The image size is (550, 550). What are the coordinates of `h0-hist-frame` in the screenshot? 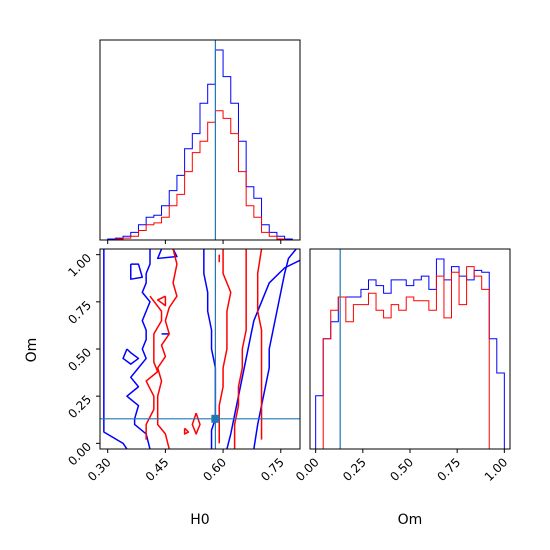 It's located at (200, 140).